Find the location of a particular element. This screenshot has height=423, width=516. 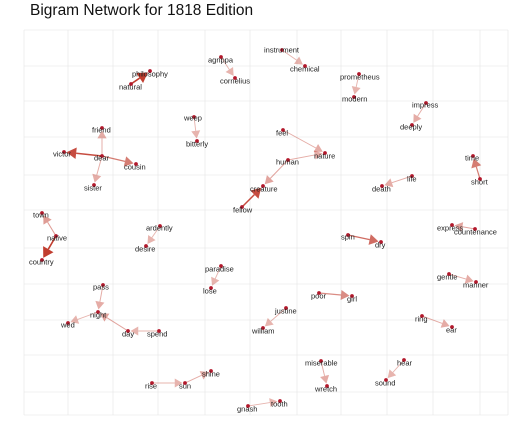

node-sun is located at coordinates (185, 383).